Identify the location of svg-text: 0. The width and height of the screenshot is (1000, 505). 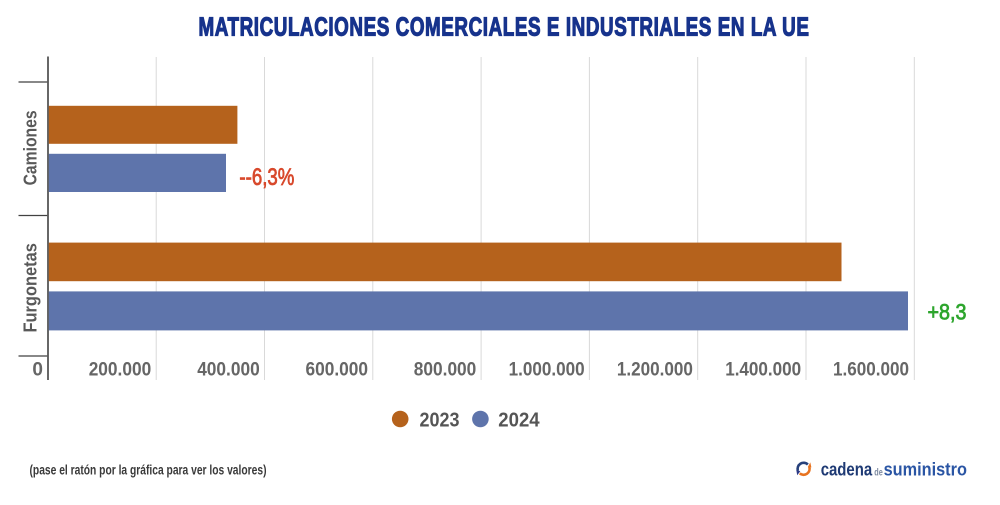
(37, 369).